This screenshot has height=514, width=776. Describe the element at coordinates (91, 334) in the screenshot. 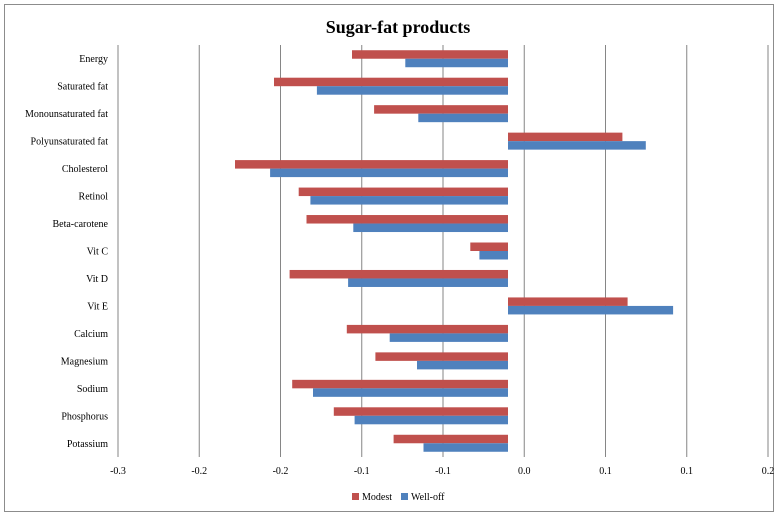

I see `category-label: Calcium` at that location.